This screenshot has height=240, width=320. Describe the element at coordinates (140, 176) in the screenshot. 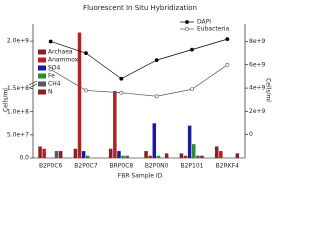

I see `x-axis-label: FBR Sample ID` at that location.